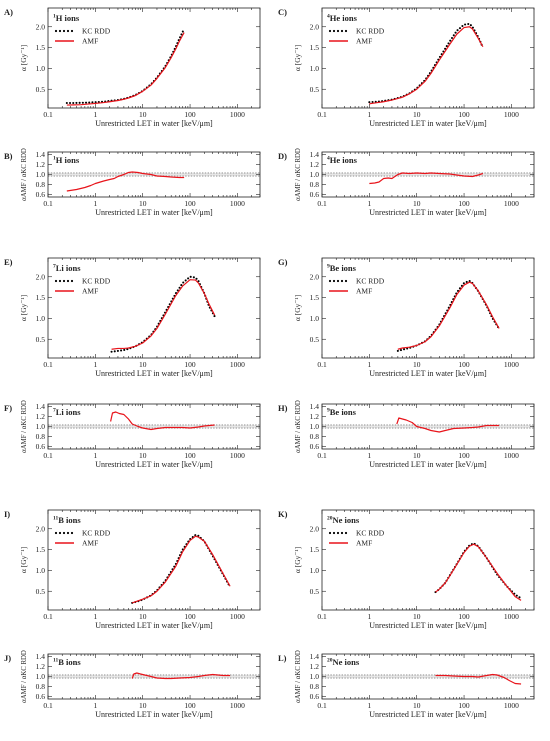 The width and height of the screenshot is (550, 741). I want to click on ion-name: Ne ions, so click(346, 662).